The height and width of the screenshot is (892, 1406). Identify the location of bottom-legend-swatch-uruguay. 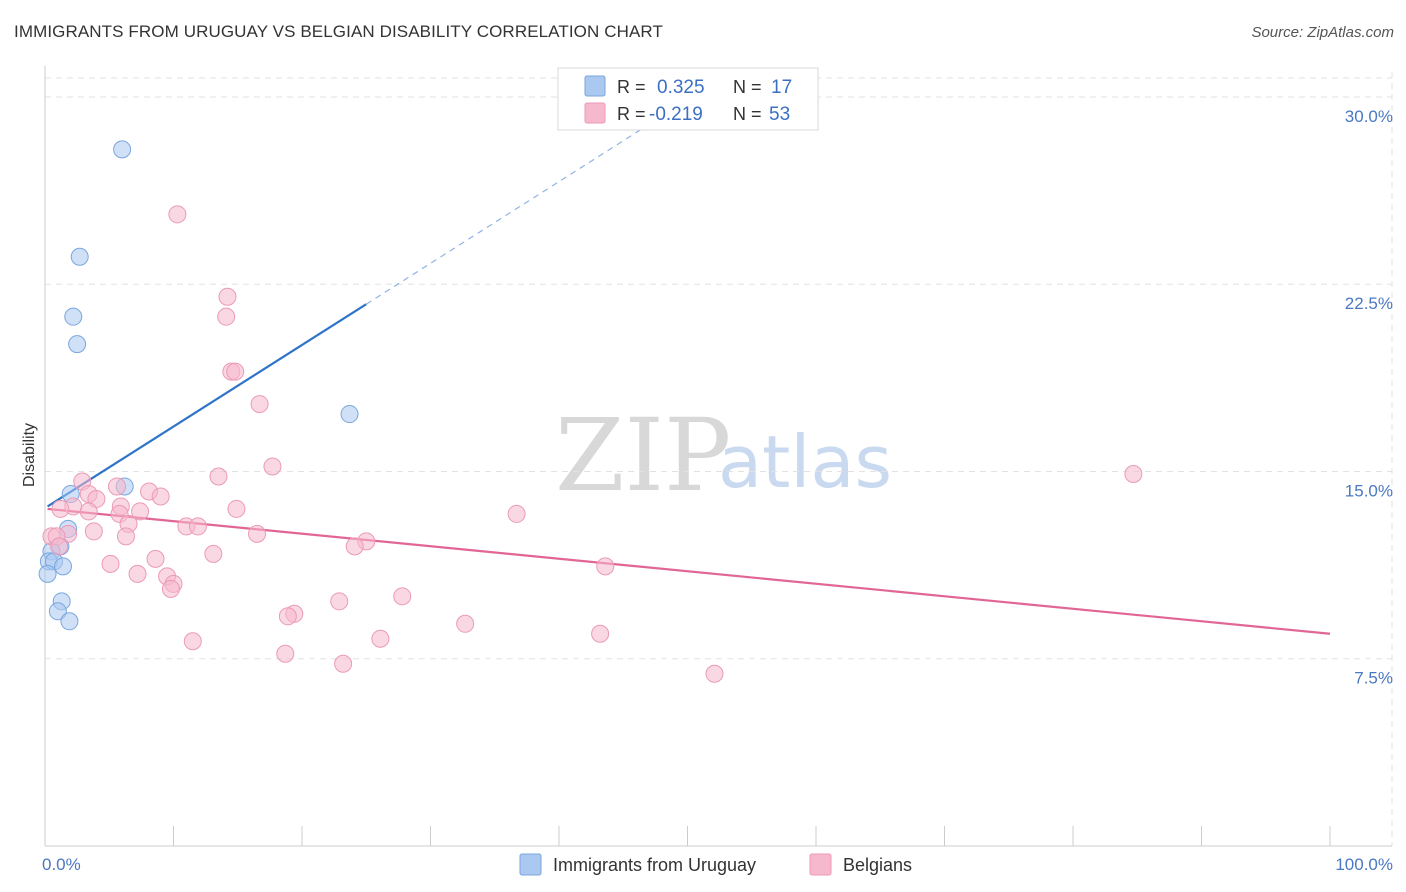
(530, 864).